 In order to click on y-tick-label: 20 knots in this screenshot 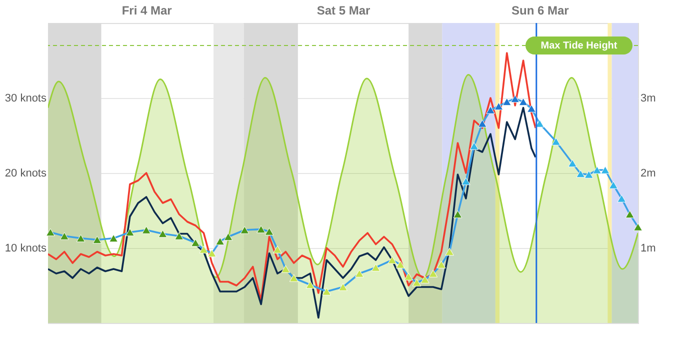, I will do `click(25, 174)`.